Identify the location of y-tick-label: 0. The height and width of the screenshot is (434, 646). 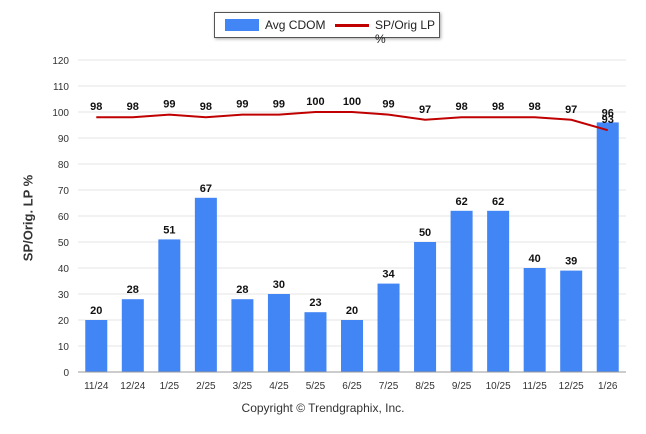
(66, 373).